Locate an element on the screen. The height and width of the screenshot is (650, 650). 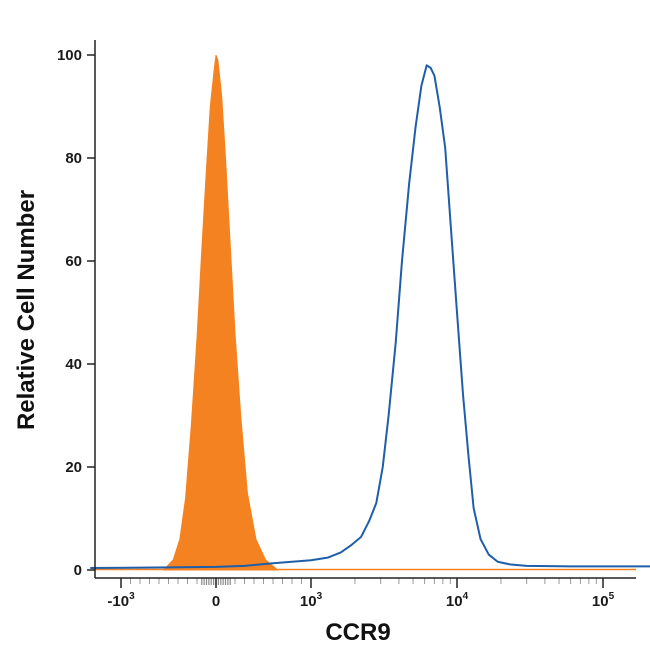
x-axis-title: CCR9 is located at coordinates (357, 632).